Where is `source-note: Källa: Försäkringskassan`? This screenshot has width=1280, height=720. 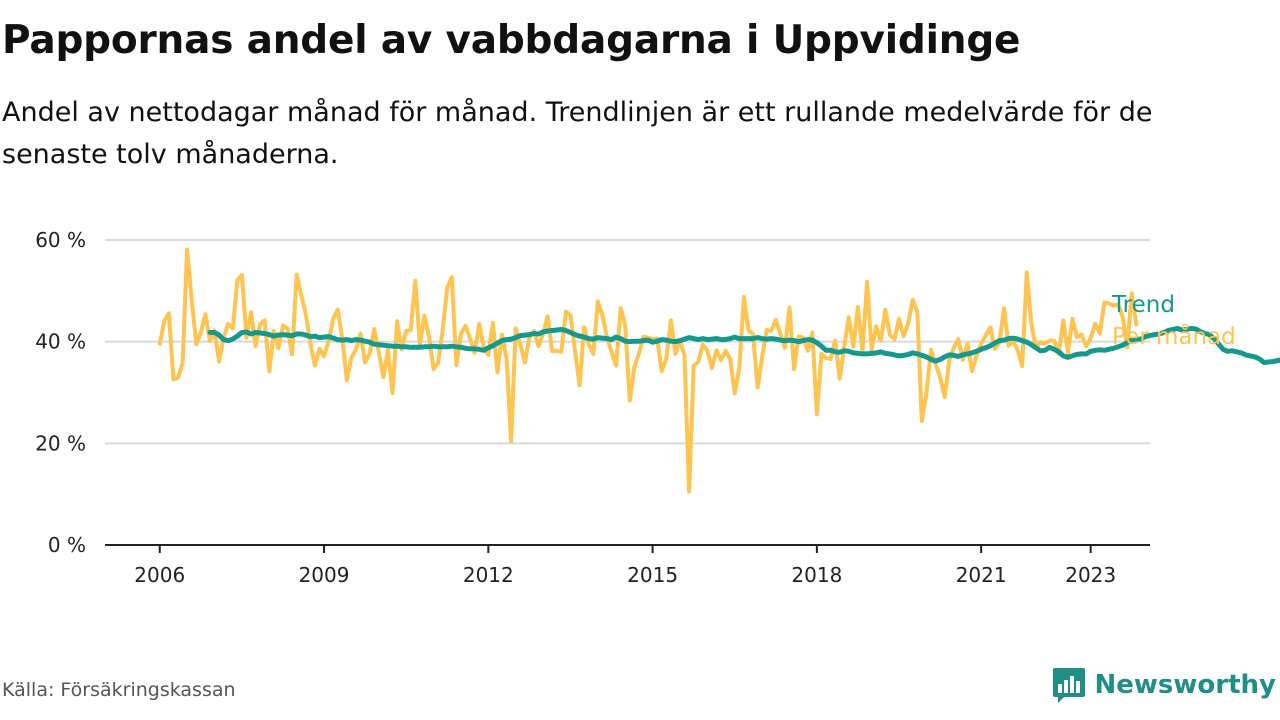 source-note: Källa: Försäkringskassan is located at coordinates (119, 690).